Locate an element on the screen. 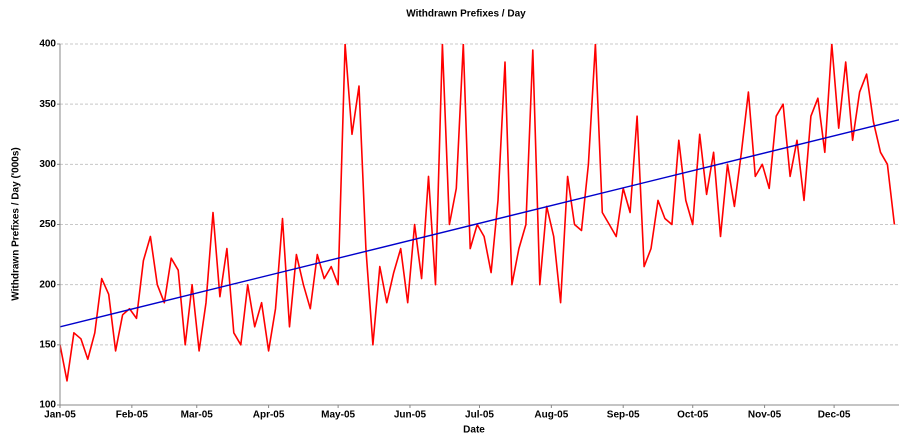 The width and height of the screenshot is (899, 437). x-axis-label: Date is located at coordinates (474, 430).